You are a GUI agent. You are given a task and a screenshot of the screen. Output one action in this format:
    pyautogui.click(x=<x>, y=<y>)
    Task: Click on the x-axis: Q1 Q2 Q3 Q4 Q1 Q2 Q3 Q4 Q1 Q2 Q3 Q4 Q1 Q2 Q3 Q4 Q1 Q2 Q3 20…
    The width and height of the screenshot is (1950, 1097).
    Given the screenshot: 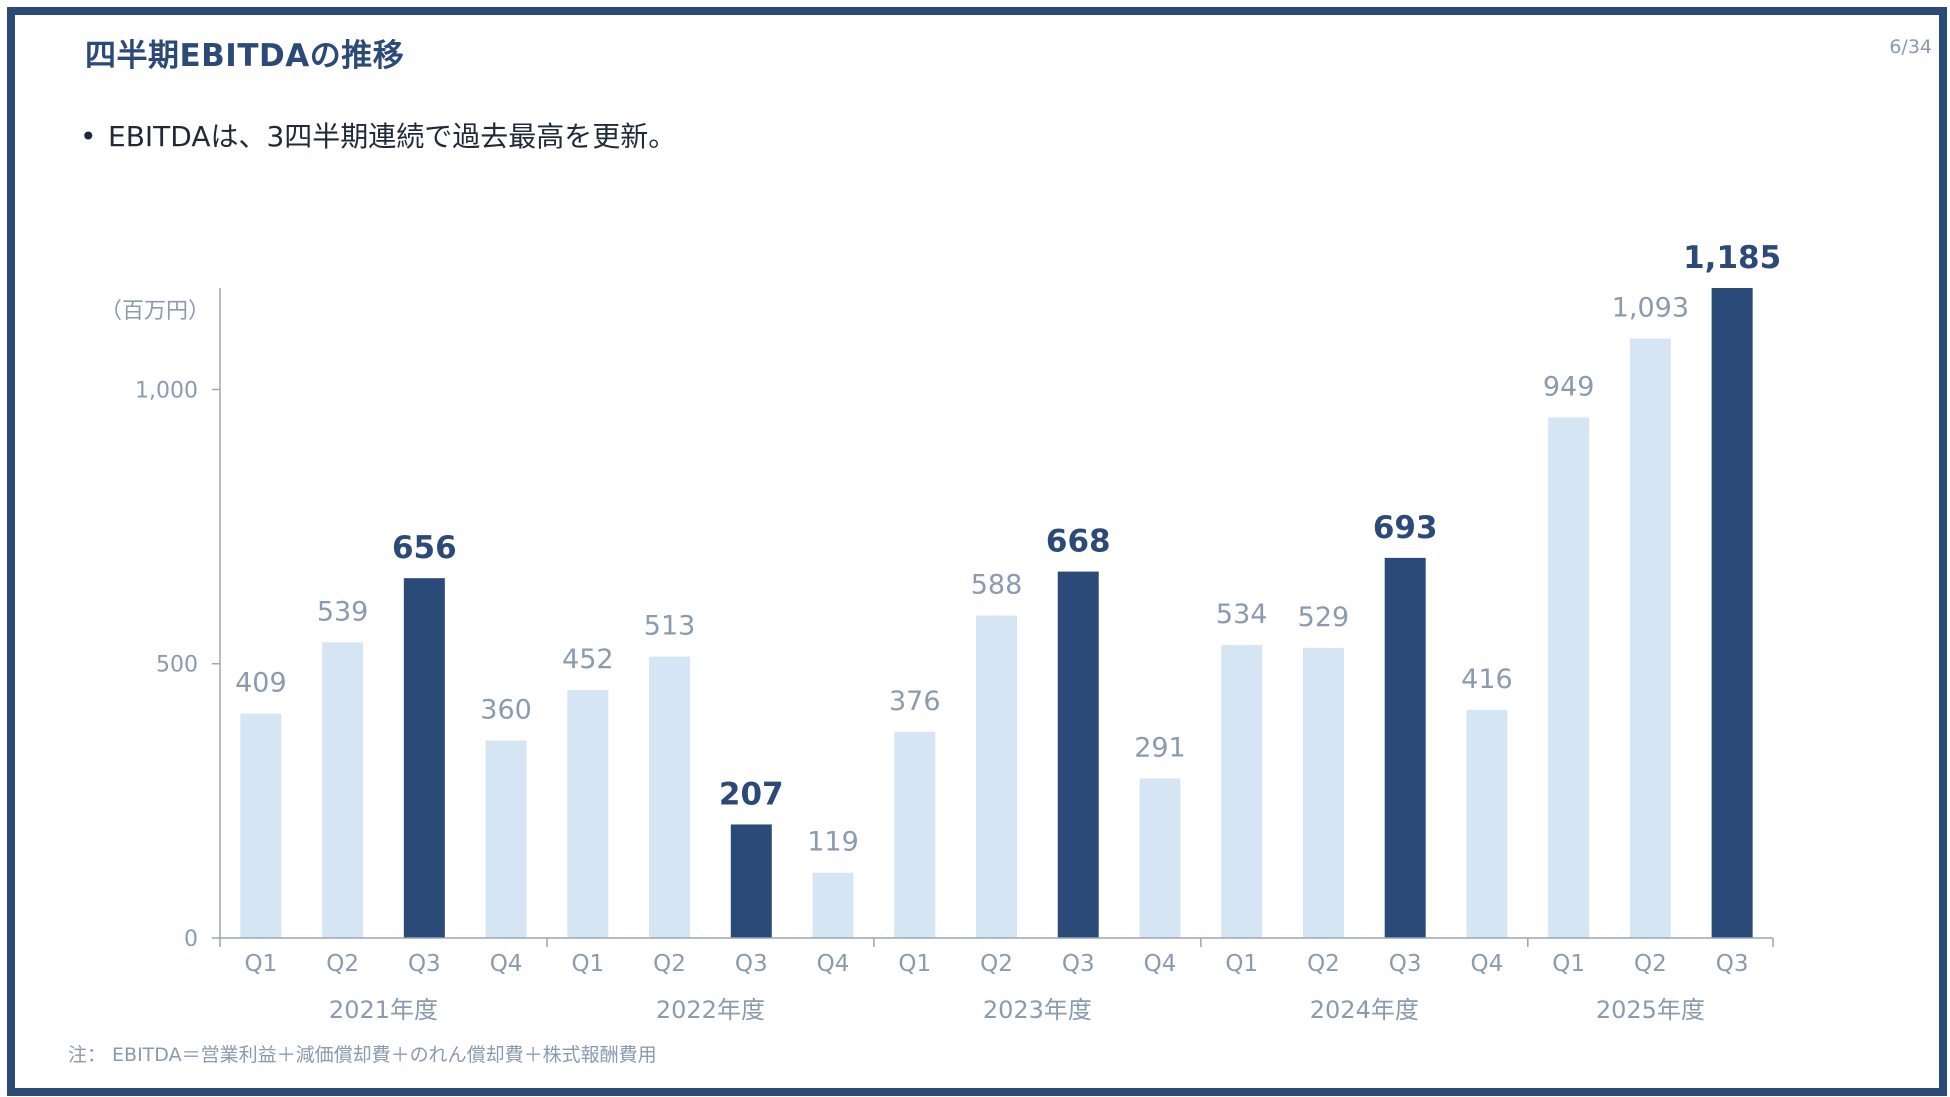 What is the action you would take?
    pyautogui.click(x=996, y=980)
    